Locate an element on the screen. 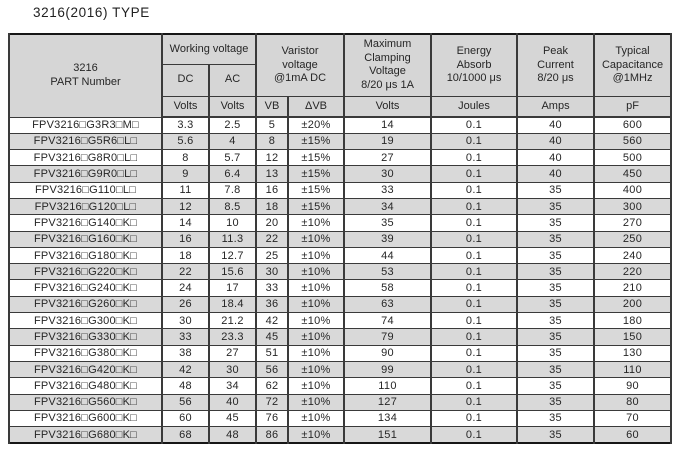  value-cell: 72 is located at coordinates (272, 402).